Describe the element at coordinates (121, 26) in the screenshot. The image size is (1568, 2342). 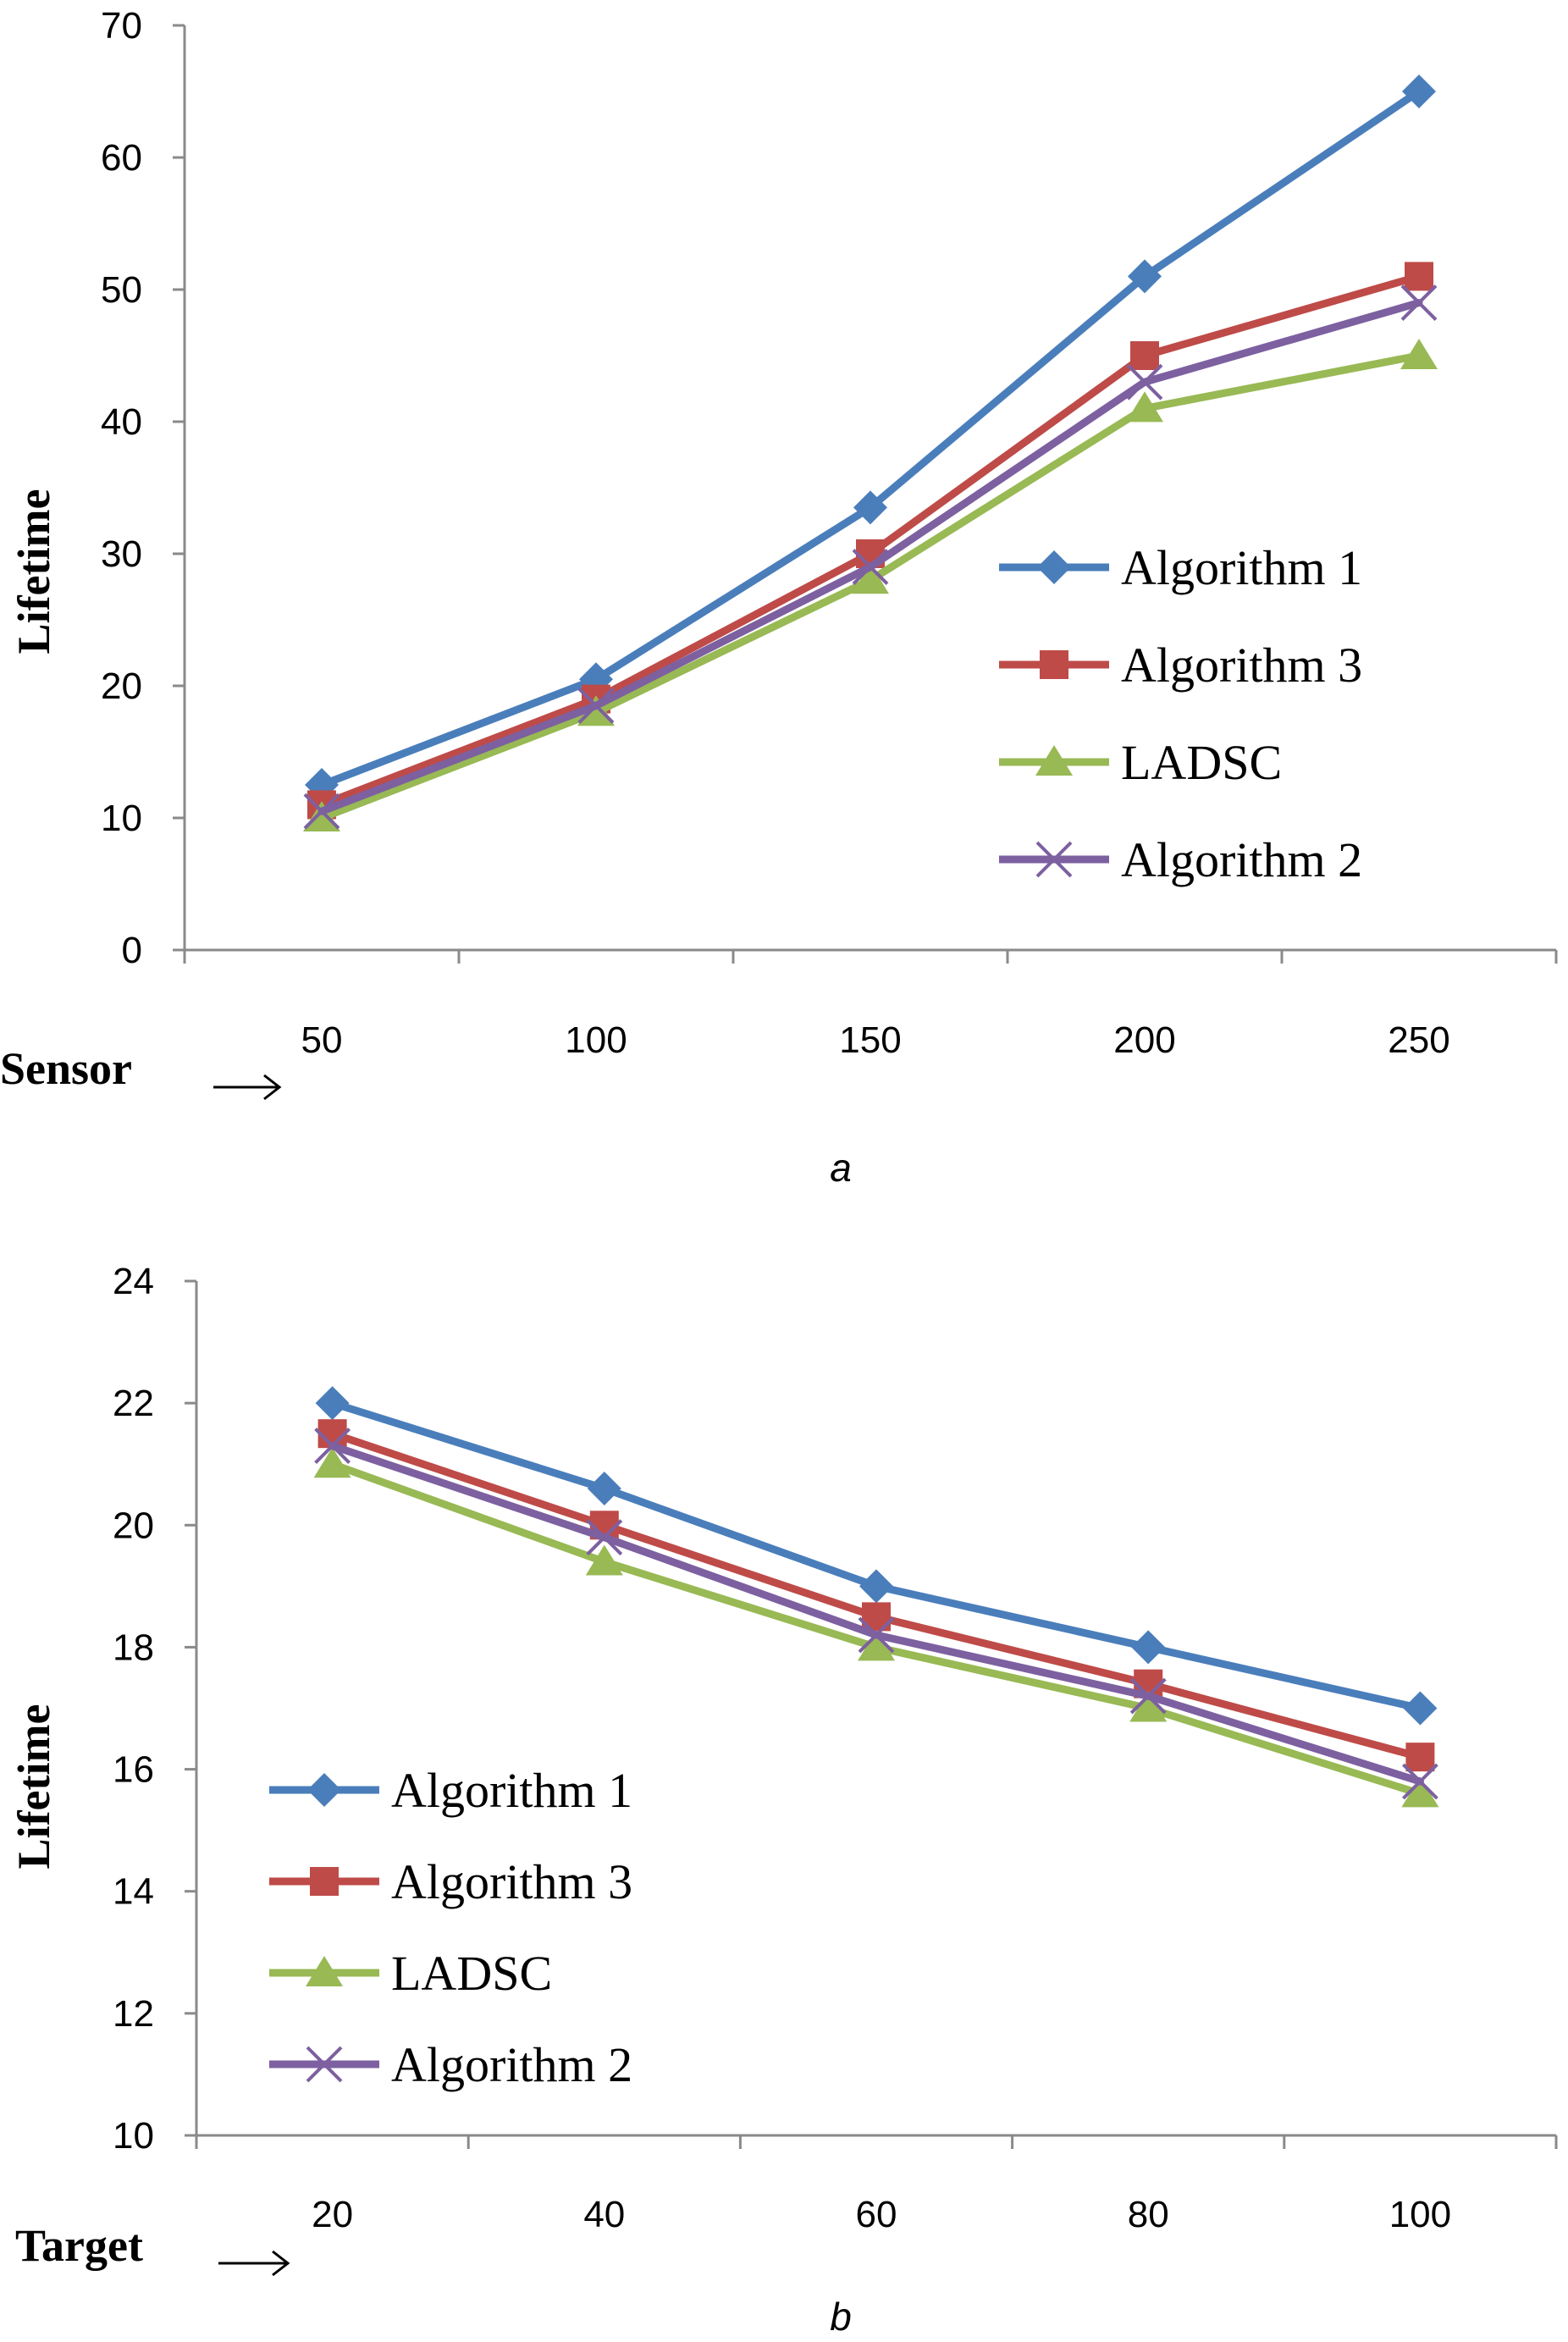
I see `y-tick-label: 70` at that location.